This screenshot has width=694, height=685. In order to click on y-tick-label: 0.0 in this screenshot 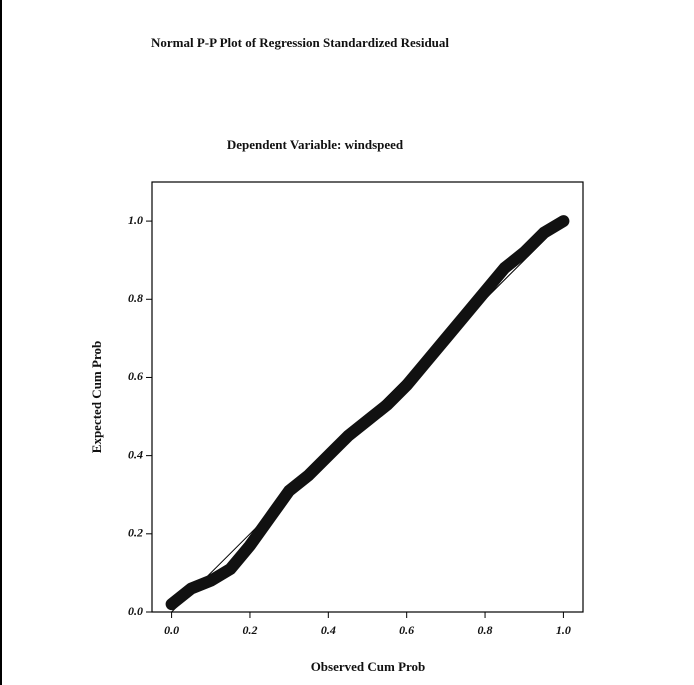, I will do `click(135, 611)`.